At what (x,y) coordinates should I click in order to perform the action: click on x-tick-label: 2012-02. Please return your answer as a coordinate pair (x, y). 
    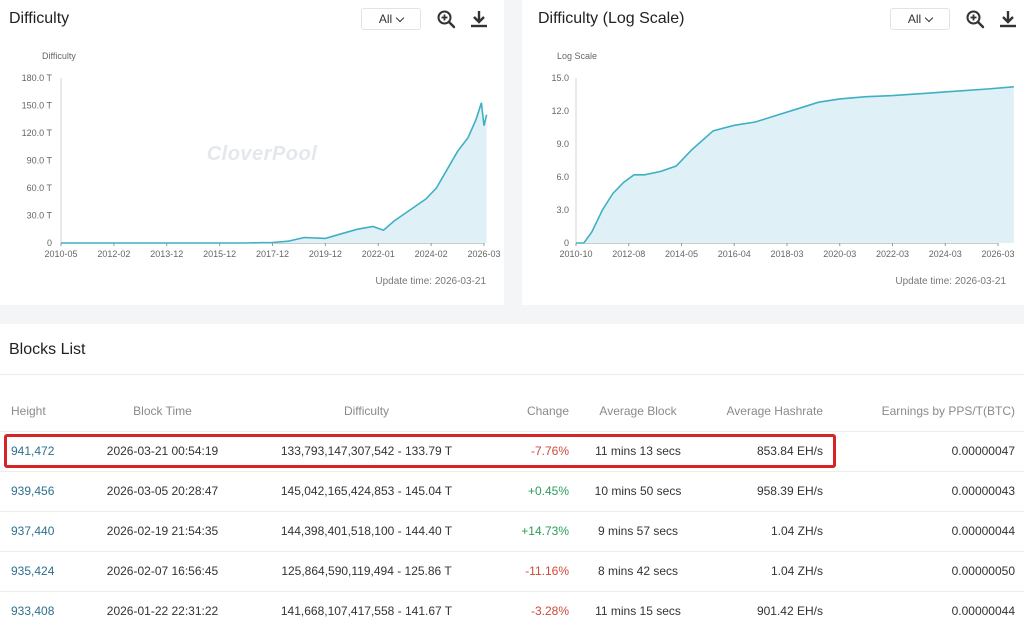
    Looking at the image, I should click on (113, 254).